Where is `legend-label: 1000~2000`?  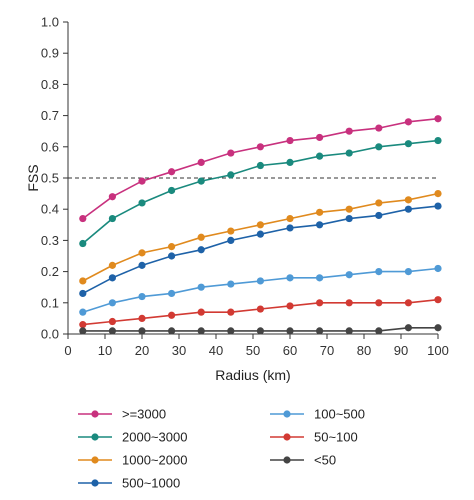 legend-label: 1000~2000 is located at coordinates (154, 460).